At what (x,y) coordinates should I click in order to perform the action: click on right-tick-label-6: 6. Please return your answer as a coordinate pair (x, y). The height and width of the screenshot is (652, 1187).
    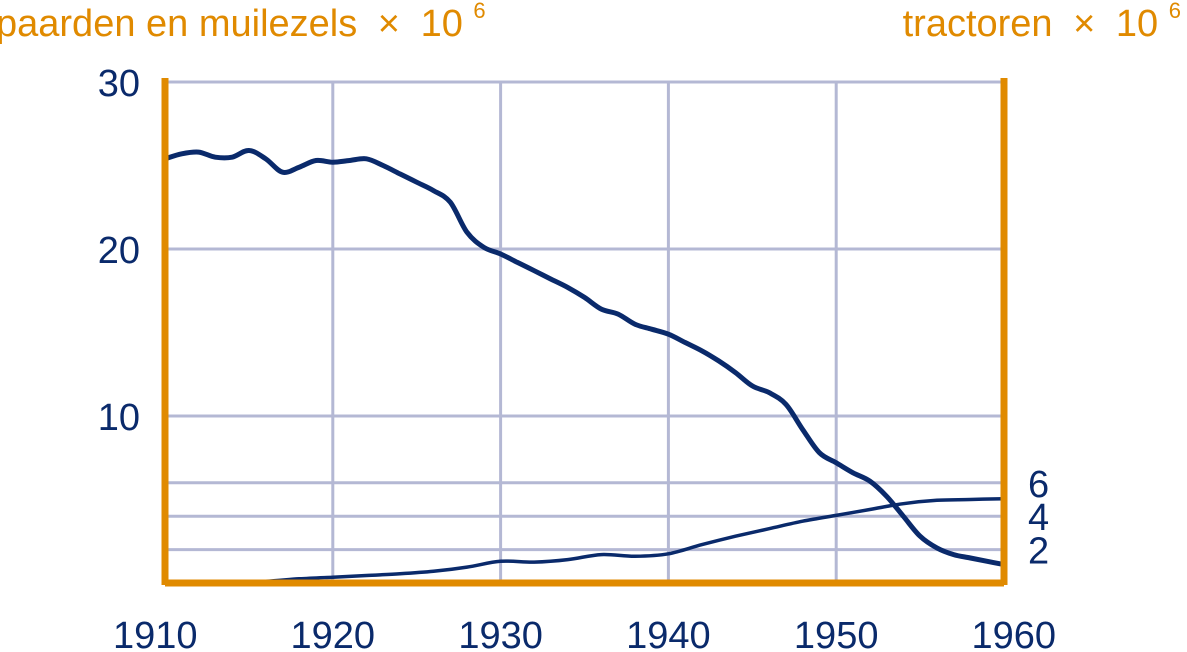
    Looking at the image, I should click on (1038, 485).